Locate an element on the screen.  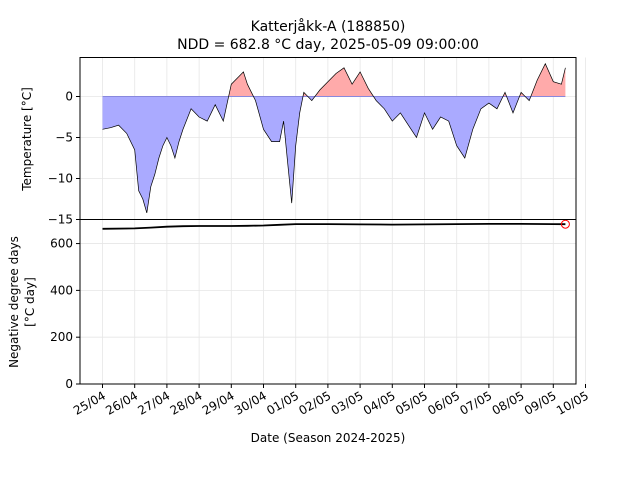
ndd-current-marker is located at coordinates (565, 224).